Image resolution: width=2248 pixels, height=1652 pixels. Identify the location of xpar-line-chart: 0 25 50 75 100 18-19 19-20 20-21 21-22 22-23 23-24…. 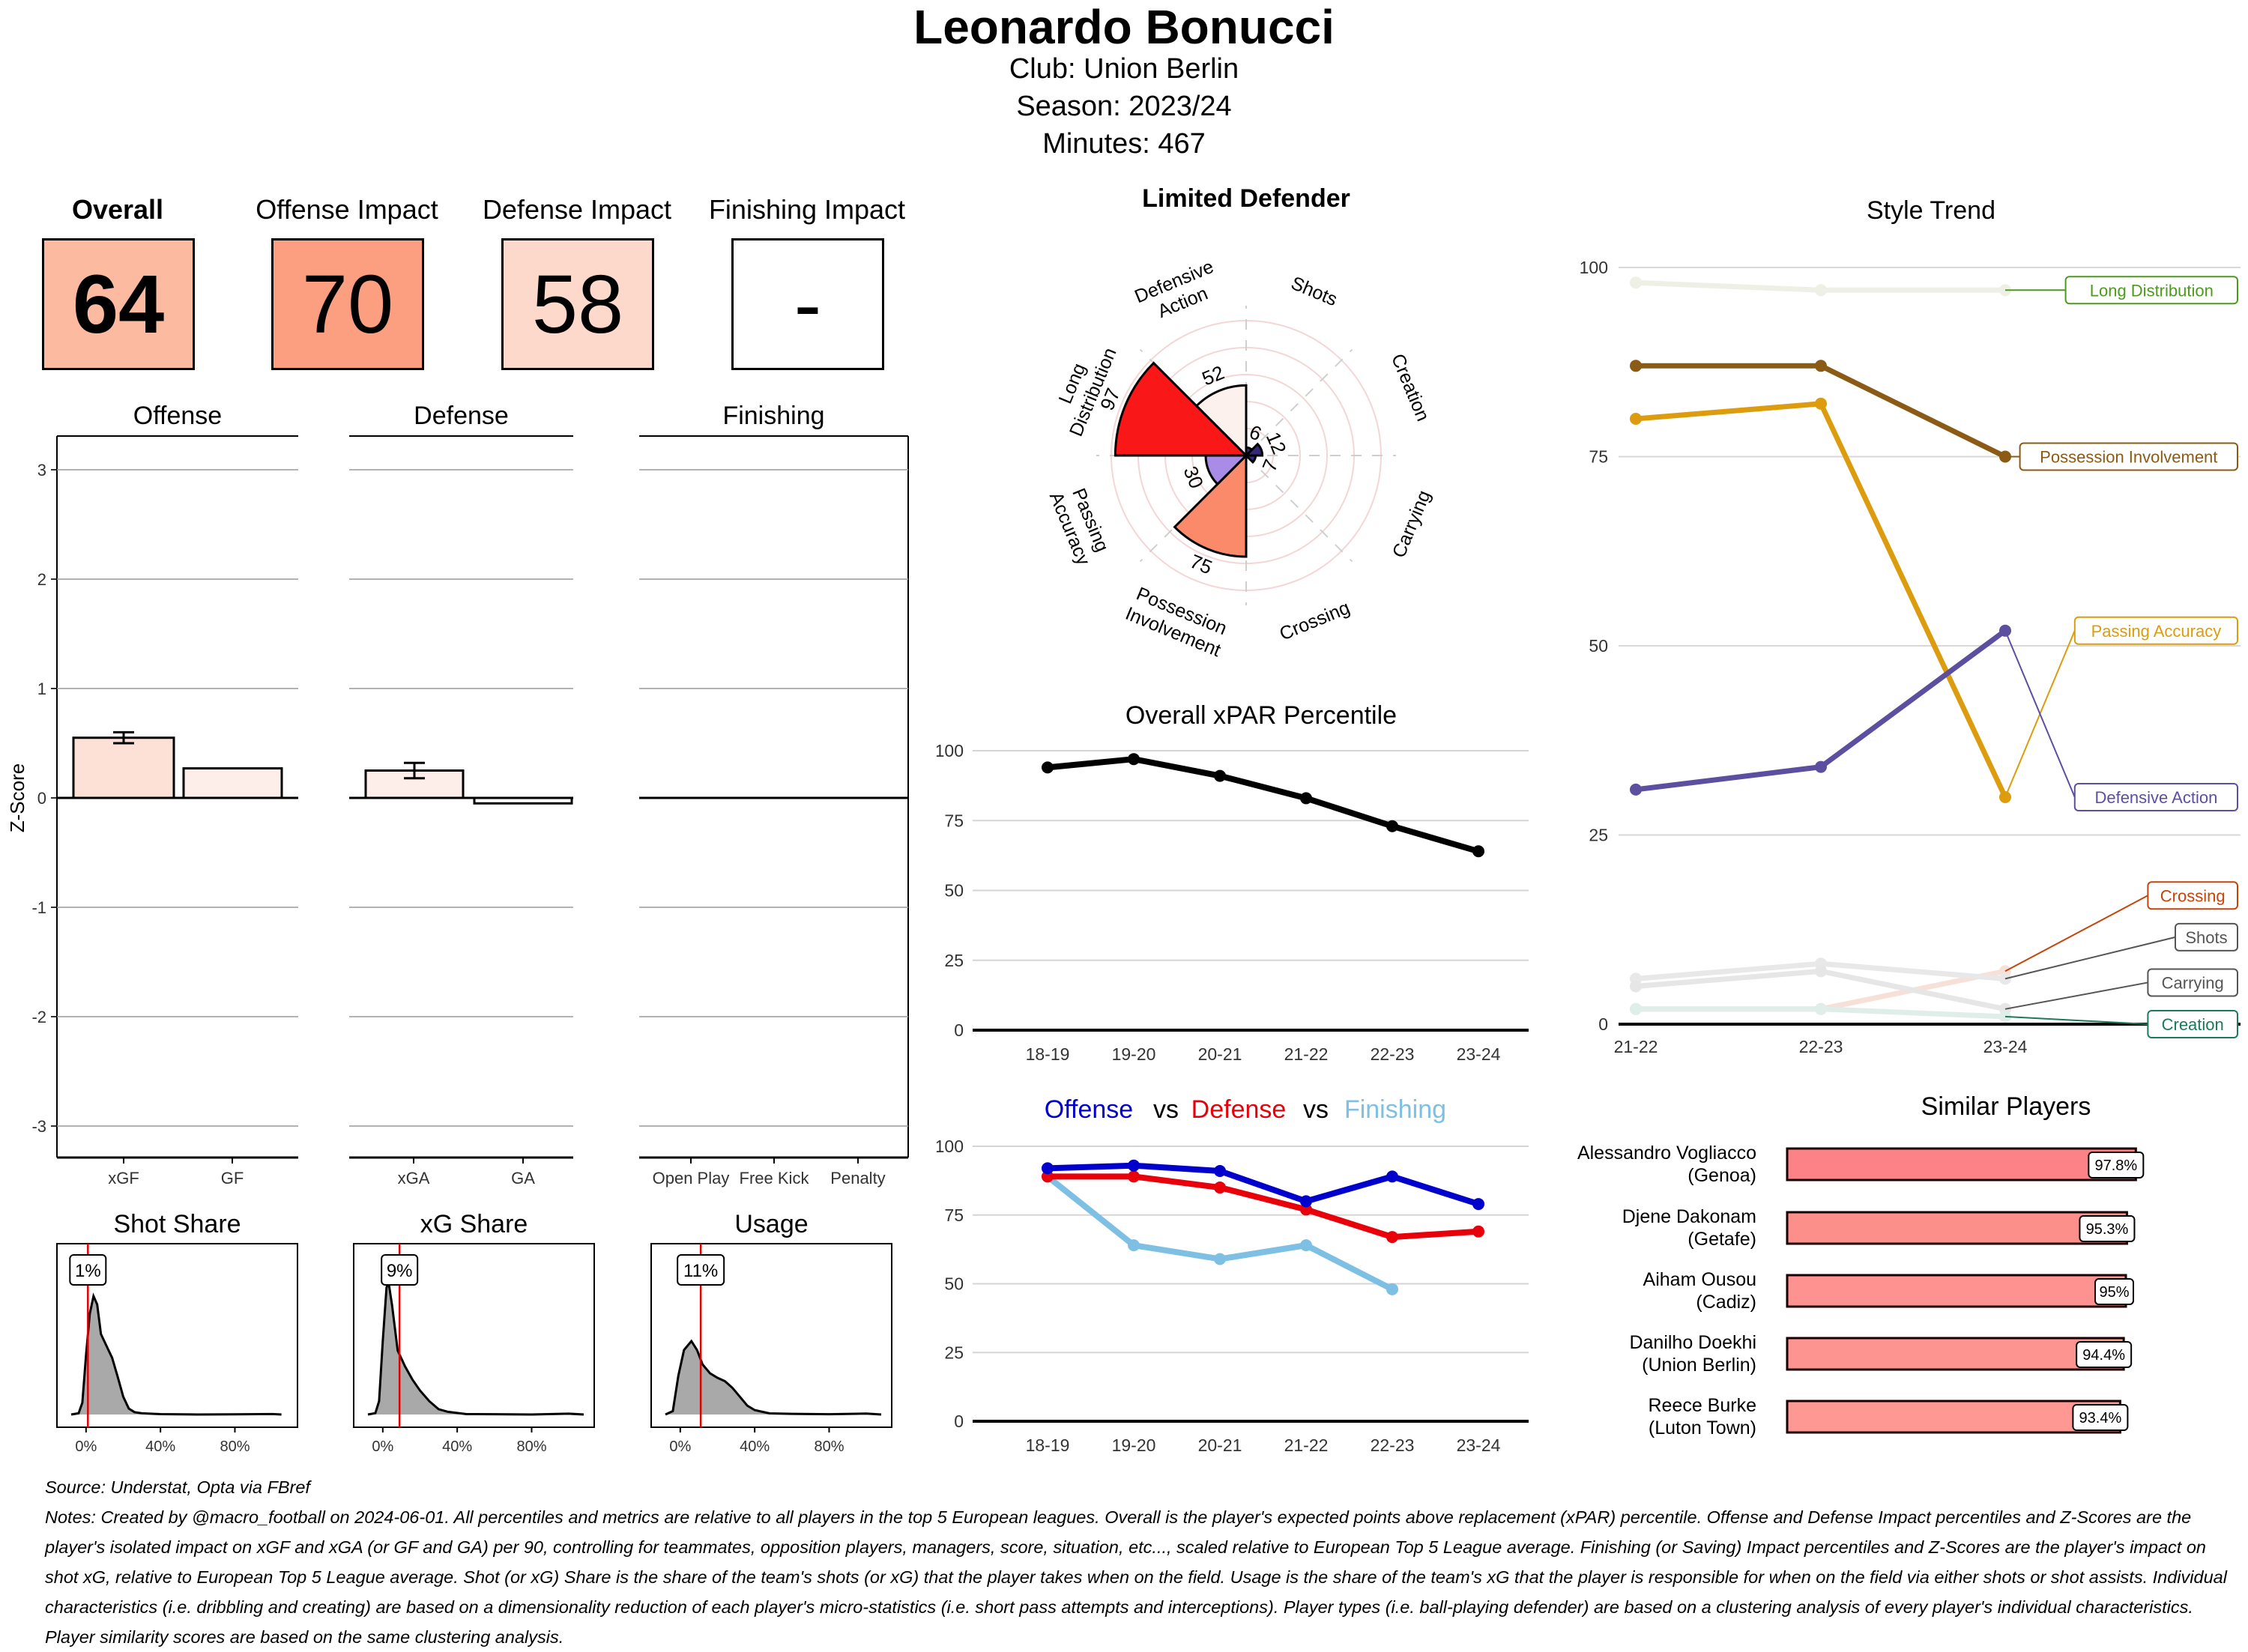
(1233, 883).